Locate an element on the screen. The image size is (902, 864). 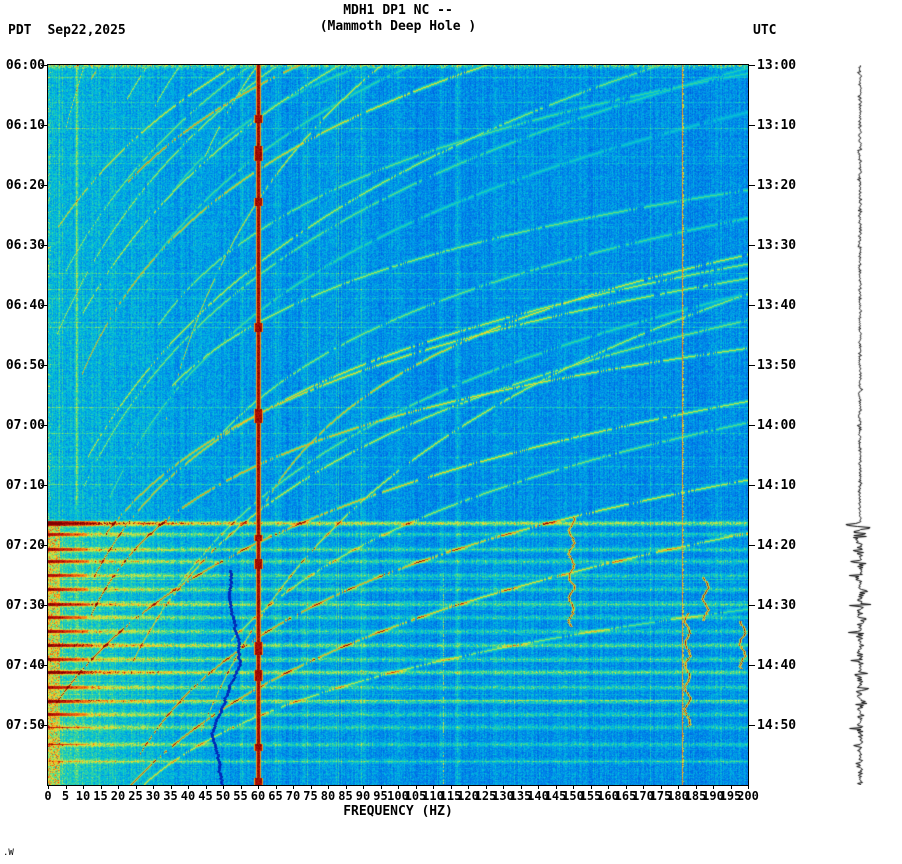
time-label-right: 14:00 is located at coordinates (777, 425).